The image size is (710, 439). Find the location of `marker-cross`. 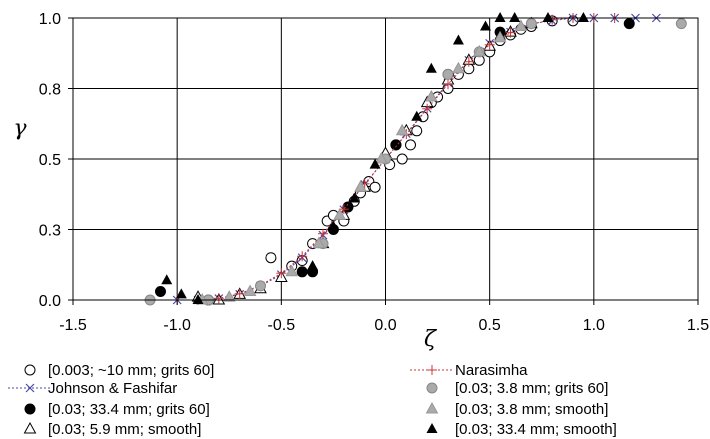

marker-cross is located at coordinates (30, 388).